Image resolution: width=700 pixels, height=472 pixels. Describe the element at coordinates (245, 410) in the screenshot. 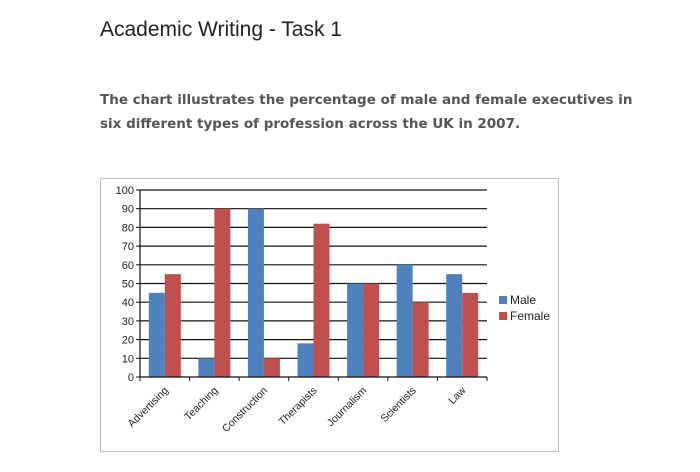

I see `x-tick-label: Construction` at that location.